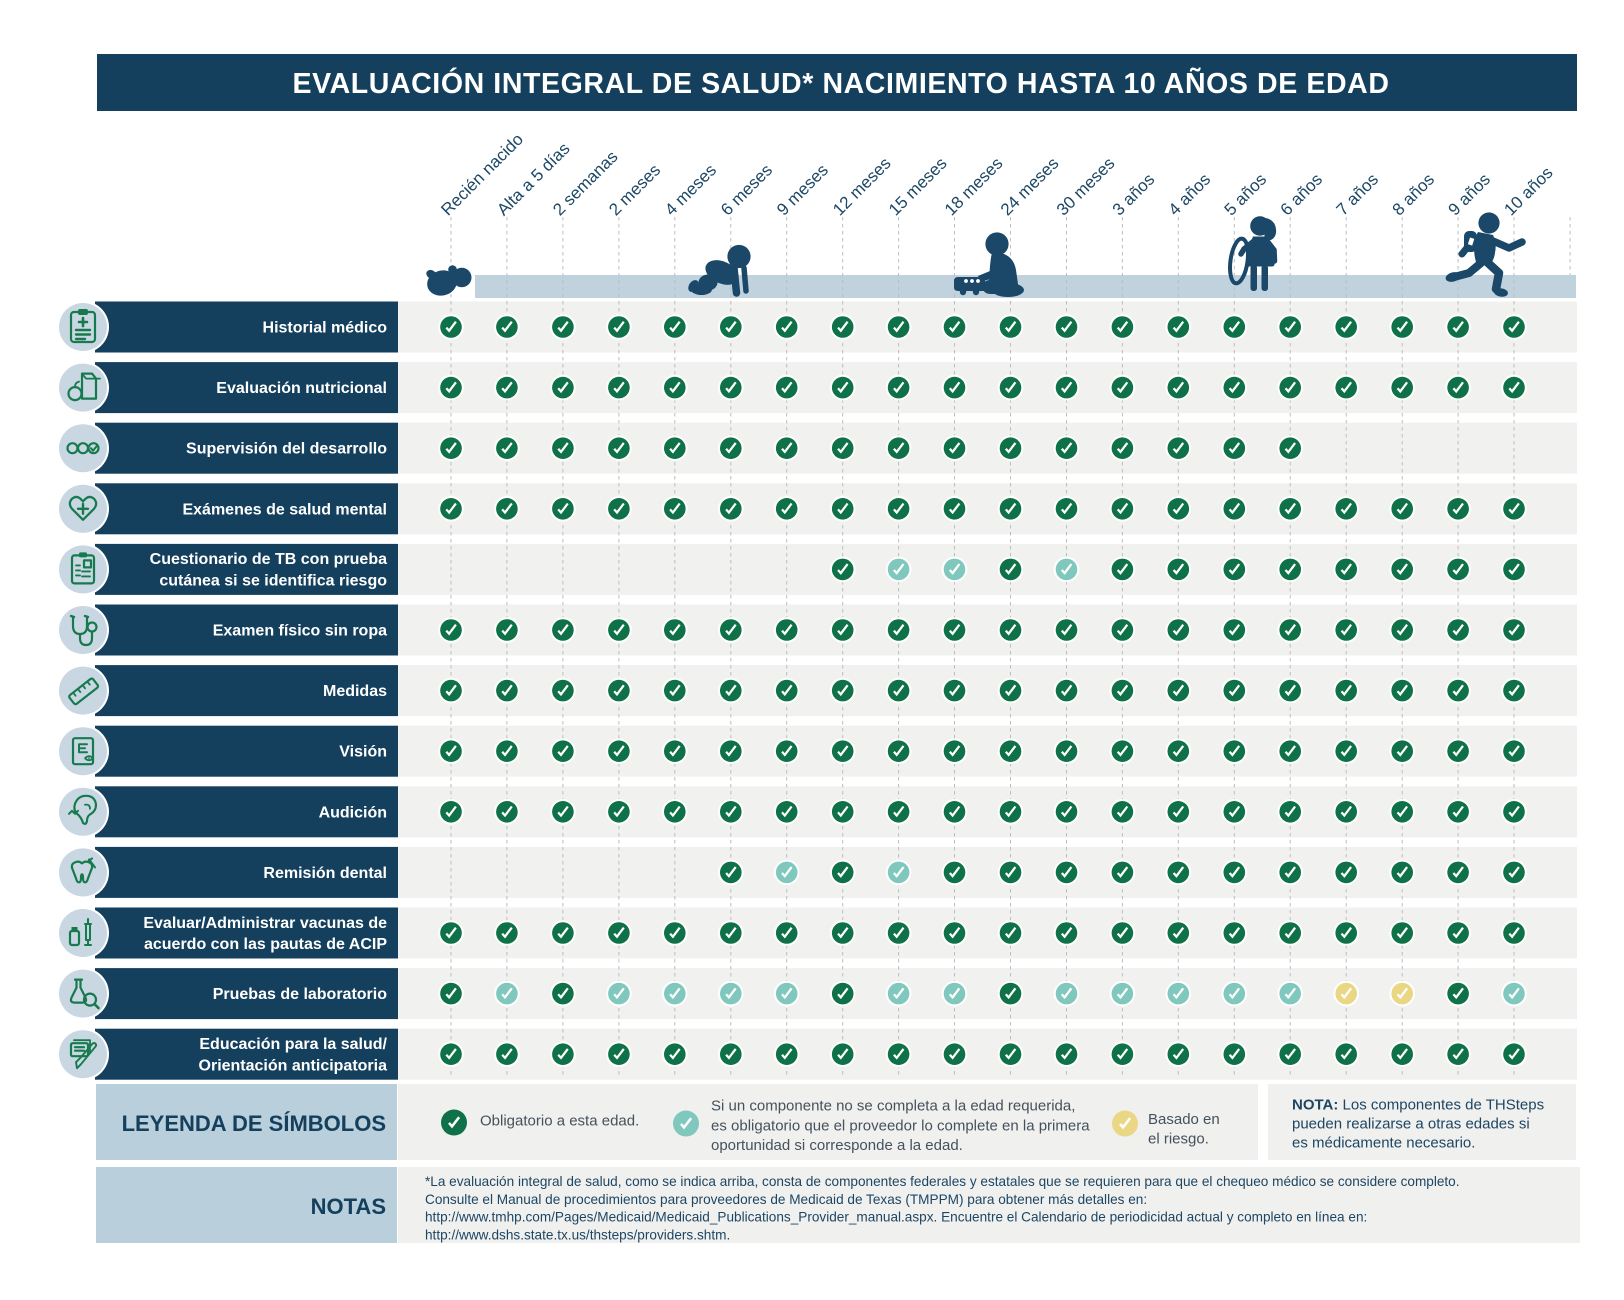 Image resolution: width=1624 pixels, height=1300 pixels. I want to click on svg-text: Supervisión del desarrollo, so click(286, 449).